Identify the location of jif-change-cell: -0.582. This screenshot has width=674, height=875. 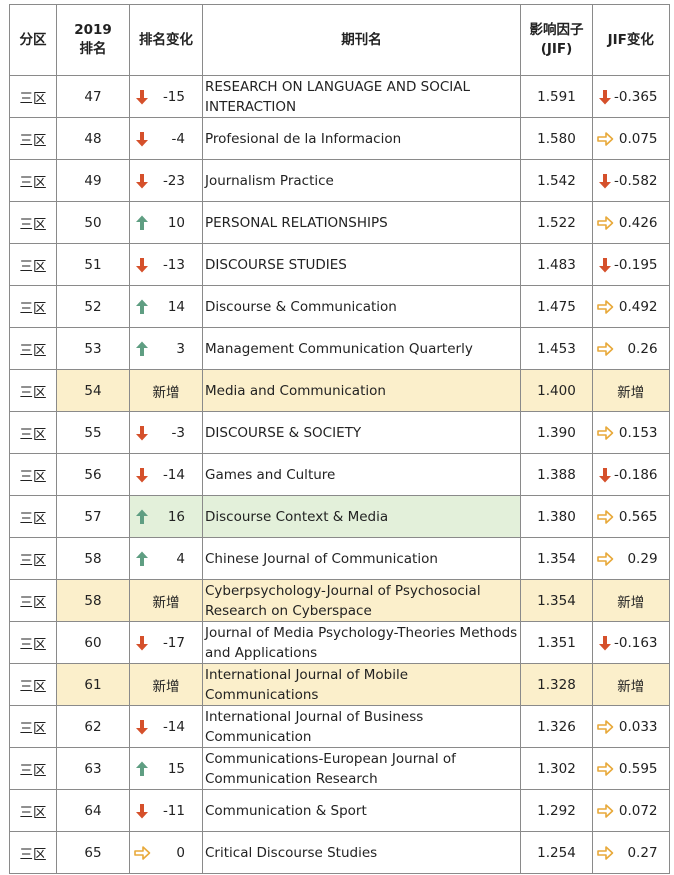
(631, 180).